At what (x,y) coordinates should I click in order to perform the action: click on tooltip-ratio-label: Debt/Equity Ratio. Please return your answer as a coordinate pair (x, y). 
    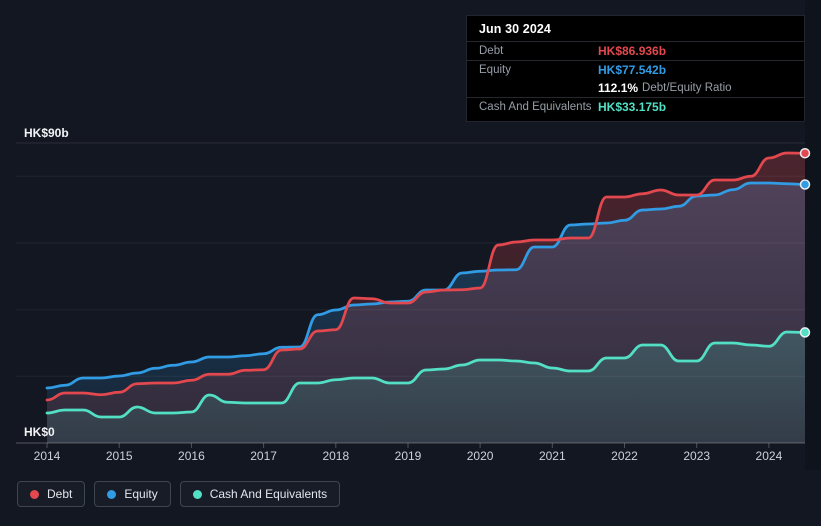
    Looking at the image, I should click on (687, 88).